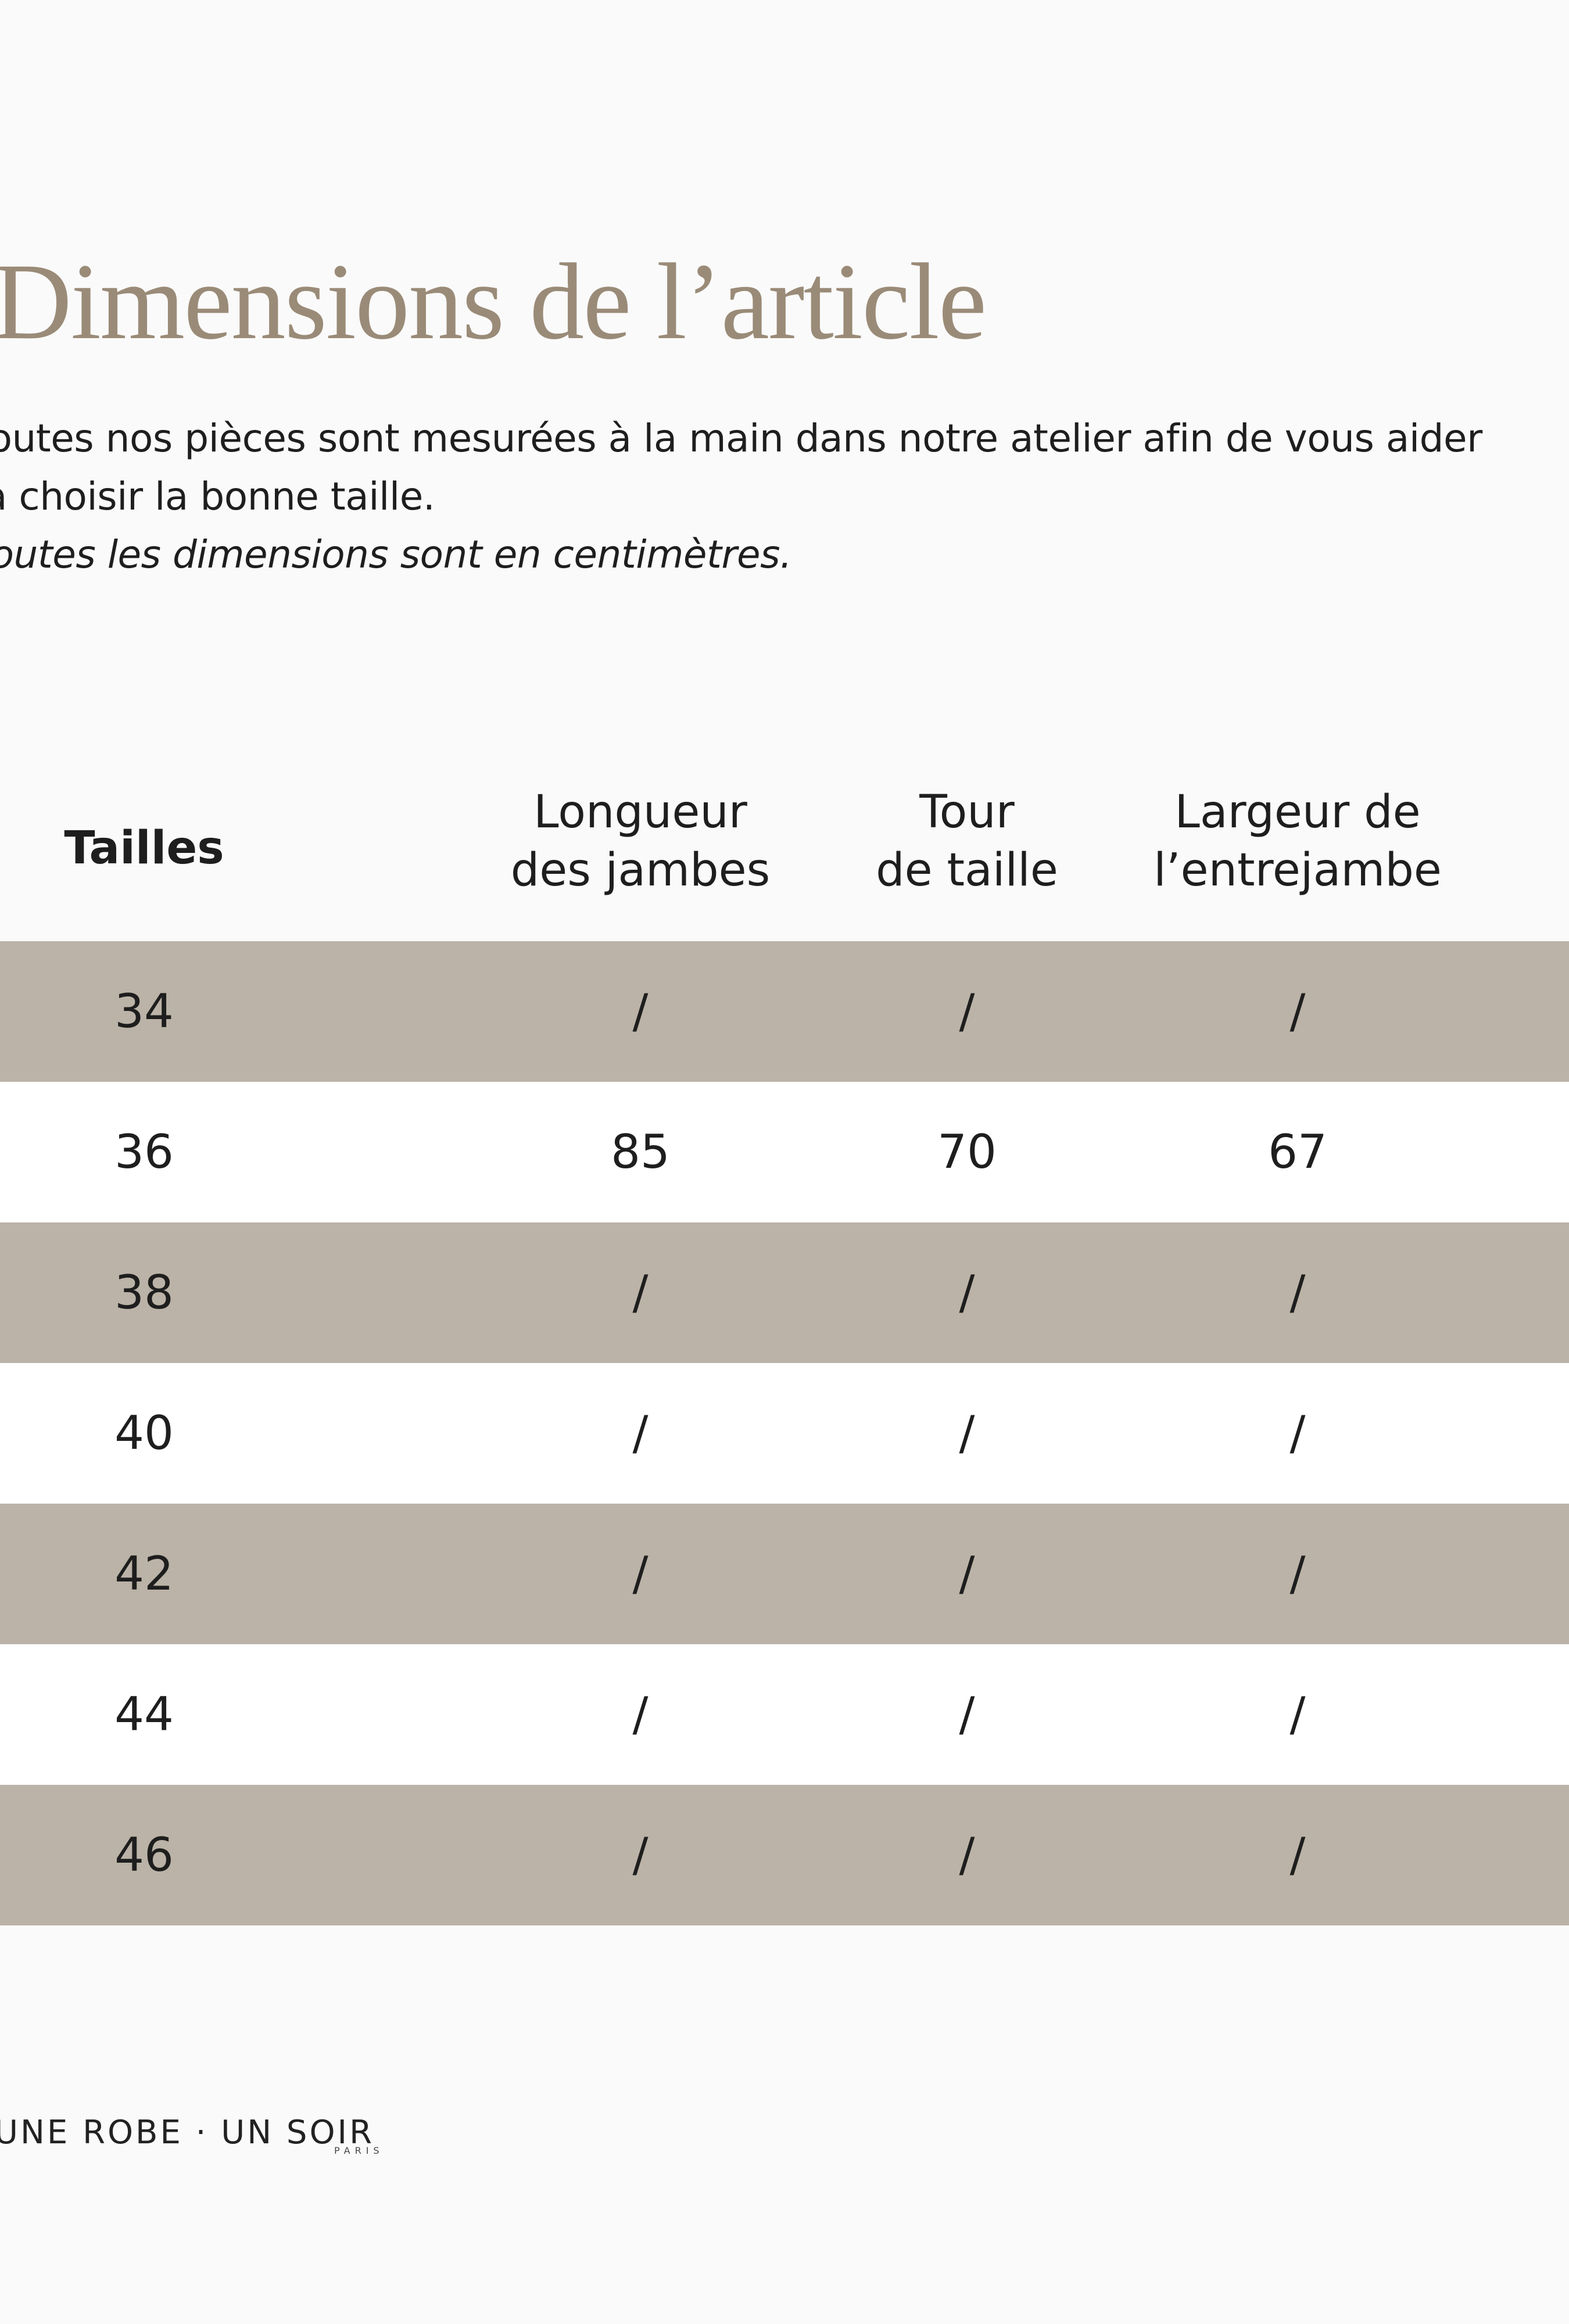  I want to click on column-header: Tour, so click(967, 812).